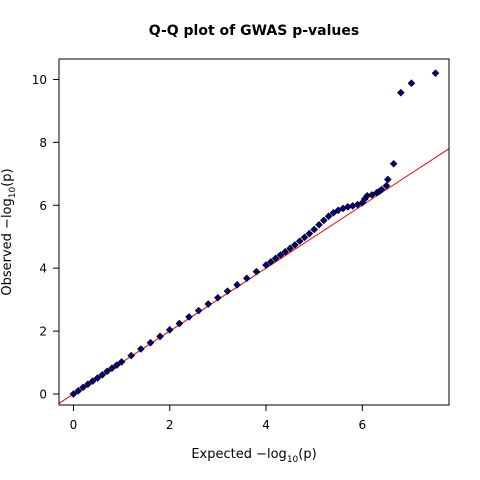 This screenshot has width=480, height=480. I want to click on chart-title: Q-Q plot of GWAS p-values, so click(254, 31).